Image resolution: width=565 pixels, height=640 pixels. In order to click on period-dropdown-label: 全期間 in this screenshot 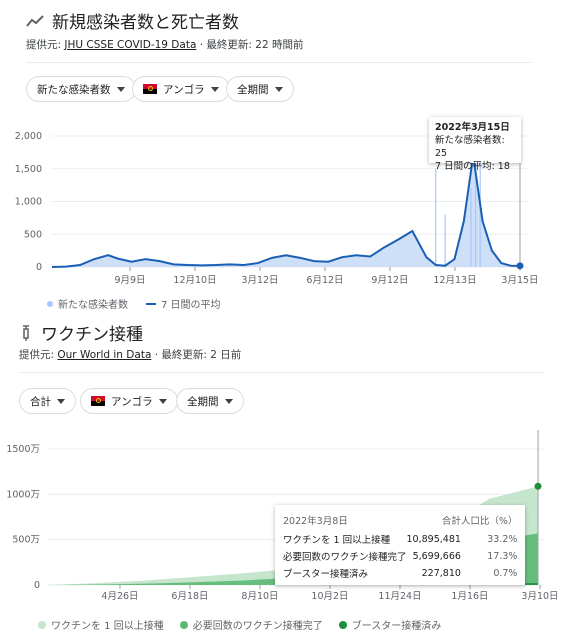, I will do `click(253, 89)`.